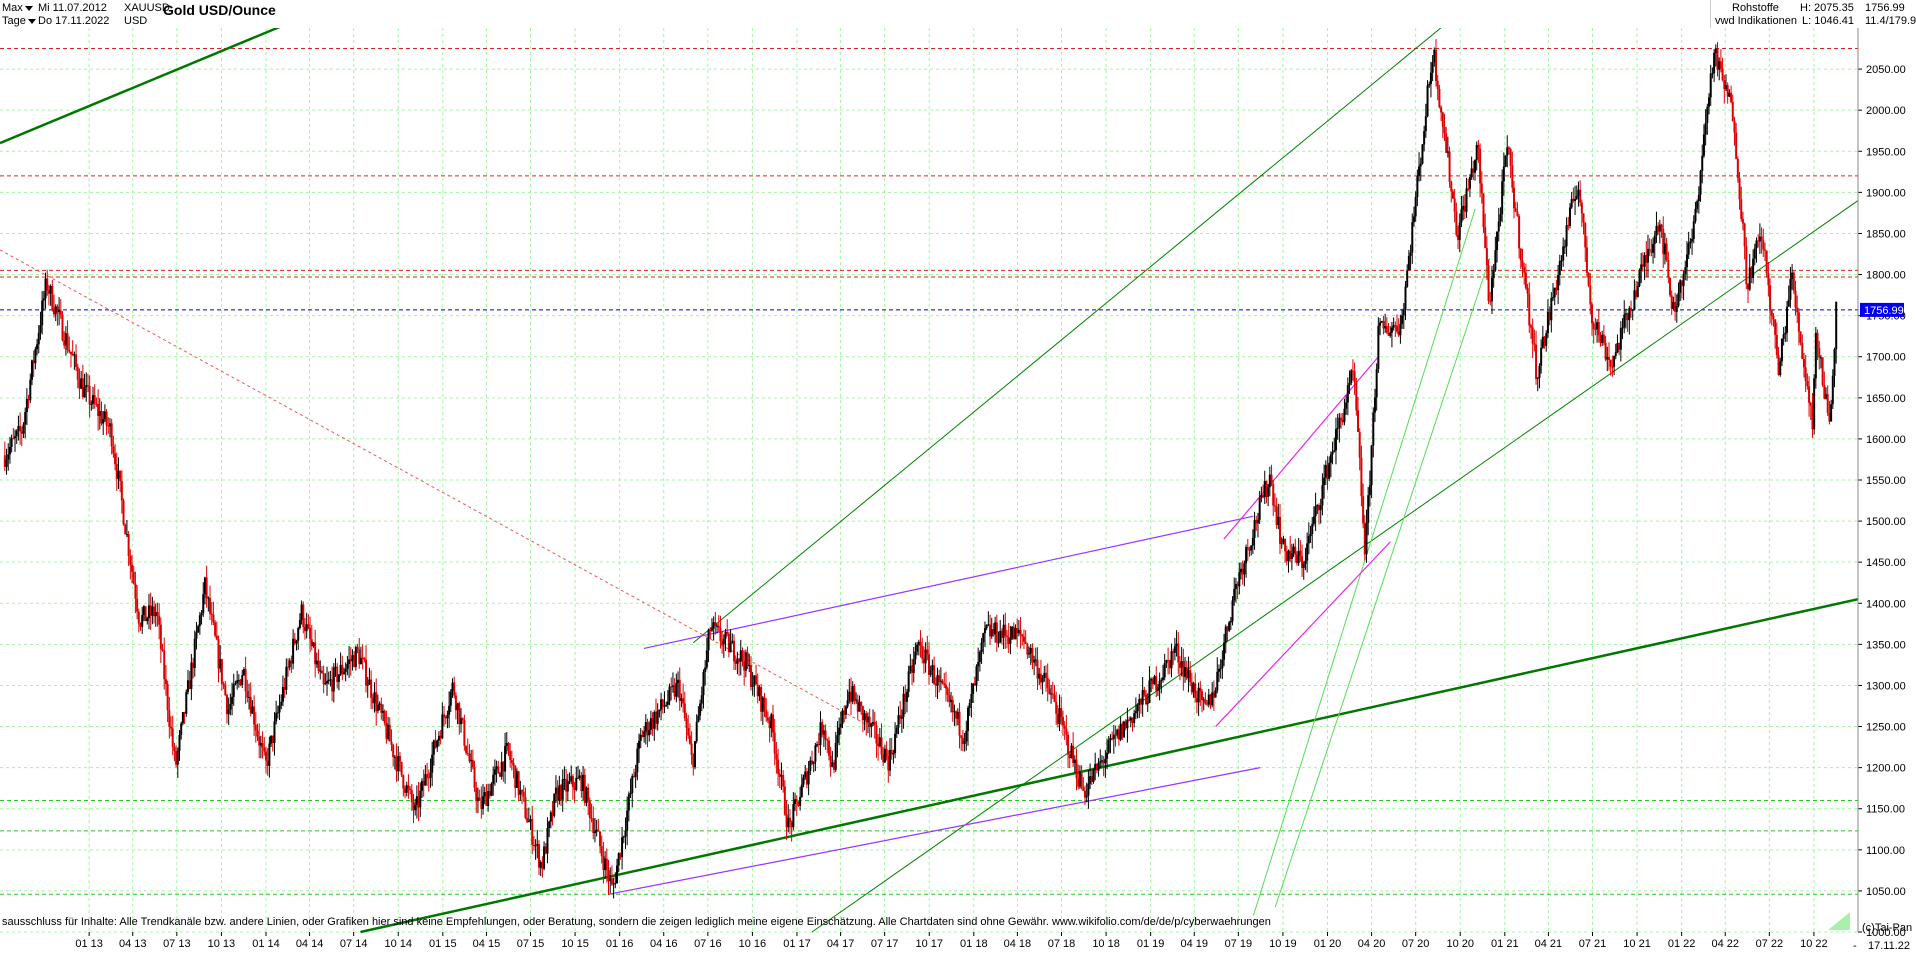 The width and height of the screenshot is (1916, 953). Describe the element at coordinates (17, 8) in the screenshot. I see `period-selector: Max` at that location.